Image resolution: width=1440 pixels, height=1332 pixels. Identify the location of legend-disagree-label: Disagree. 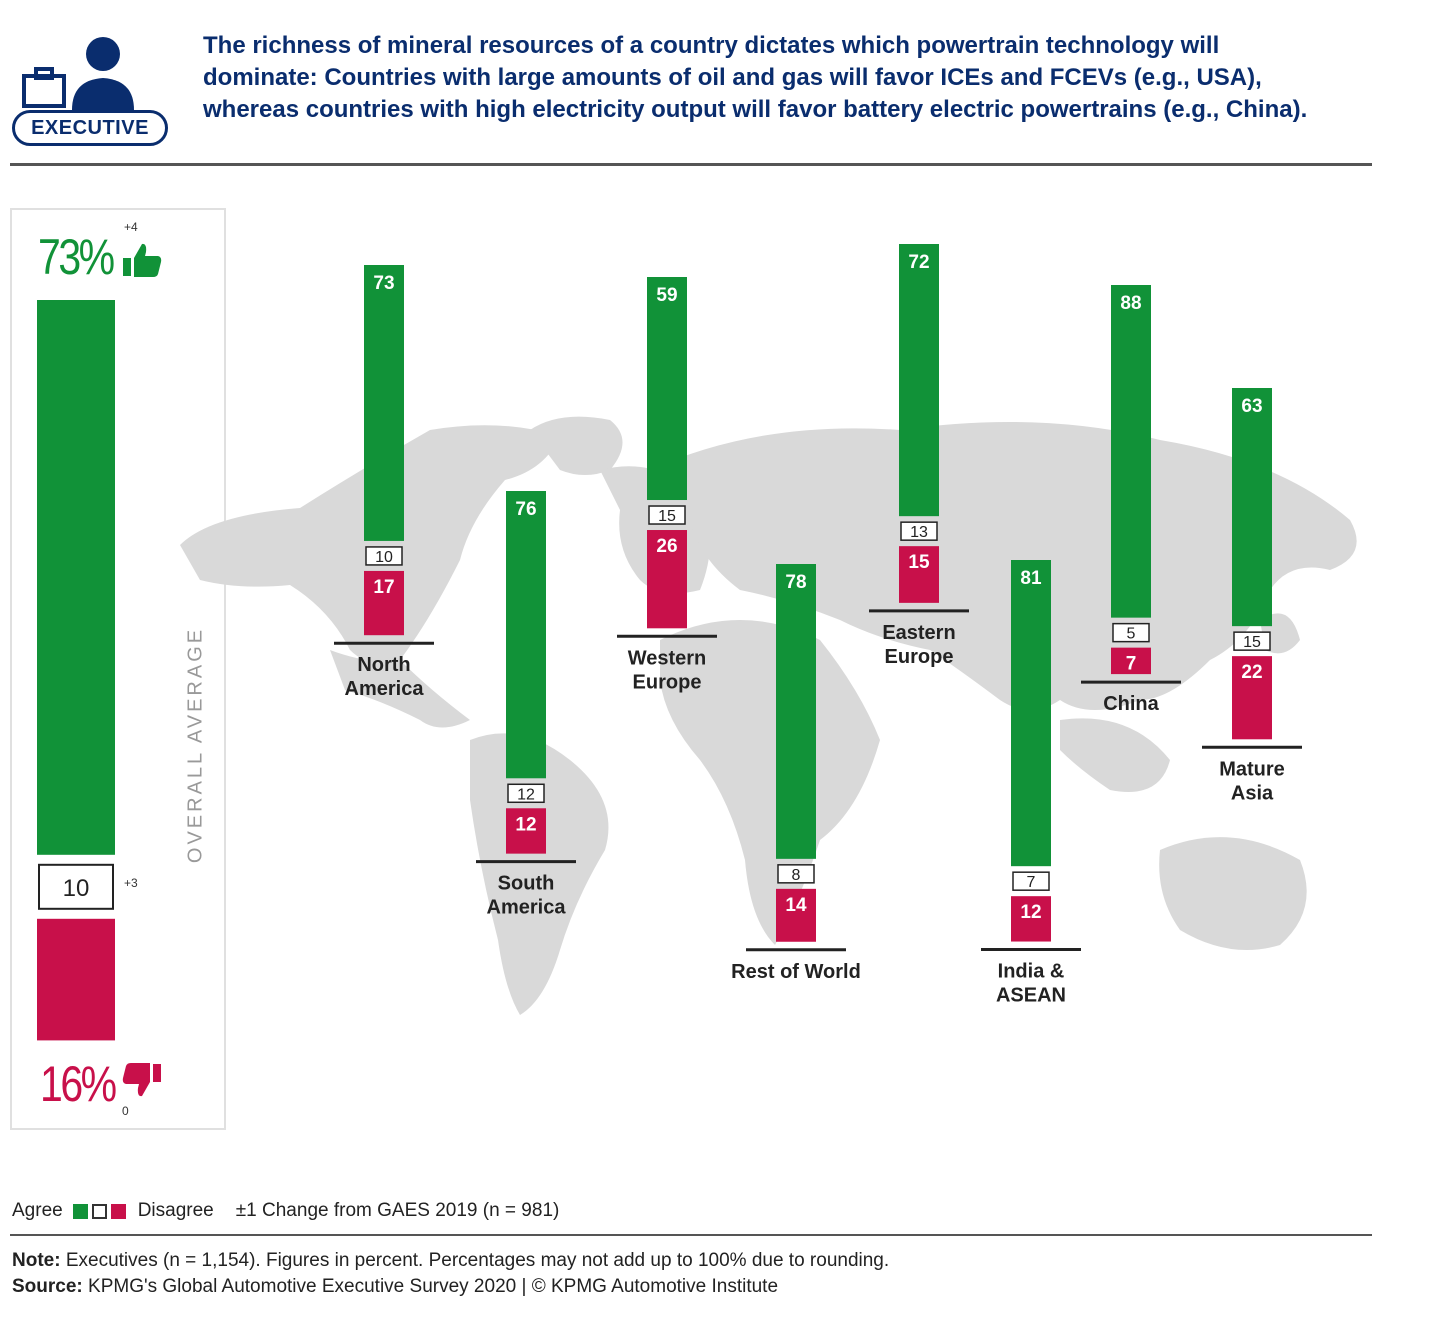
(175, 1210).